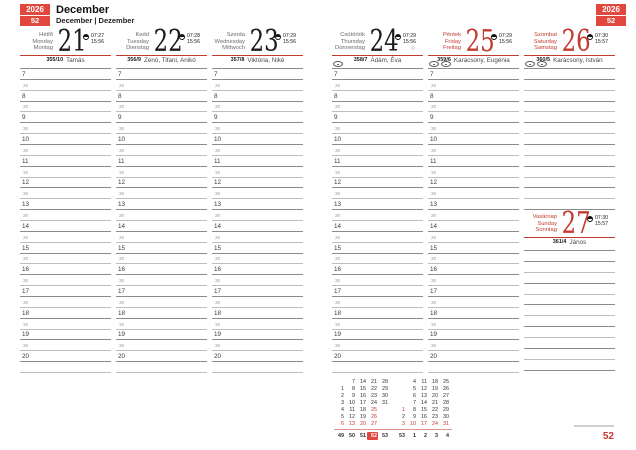 This screenshot has height=450, width=636. What do you see at coordinates (161, 62) in the screenshot?
I see `day-subheader: 356/9 Zénó, Tifani, Anikó` at bounding box center [161, 62].